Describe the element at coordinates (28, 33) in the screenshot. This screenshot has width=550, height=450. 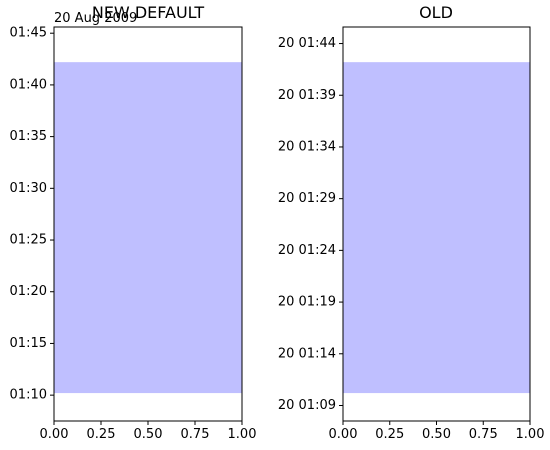
I see `y-tick-label: 01:45` at that location.